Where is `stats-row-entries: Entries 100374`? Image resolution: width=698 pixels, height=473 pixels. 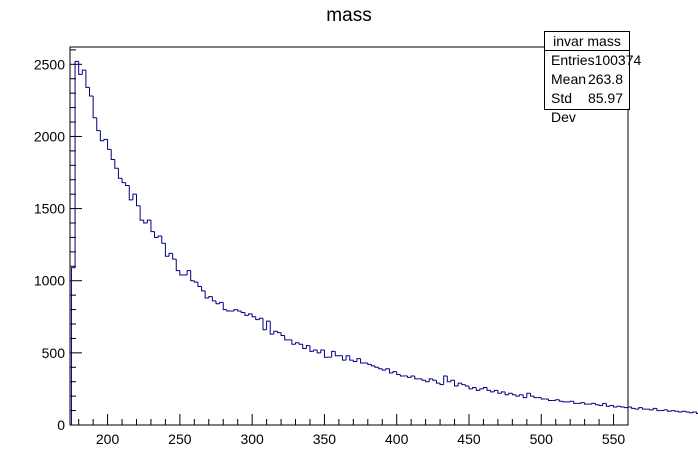
stats-row-entries: Entries 100374 is located at coordinates (593, 60).